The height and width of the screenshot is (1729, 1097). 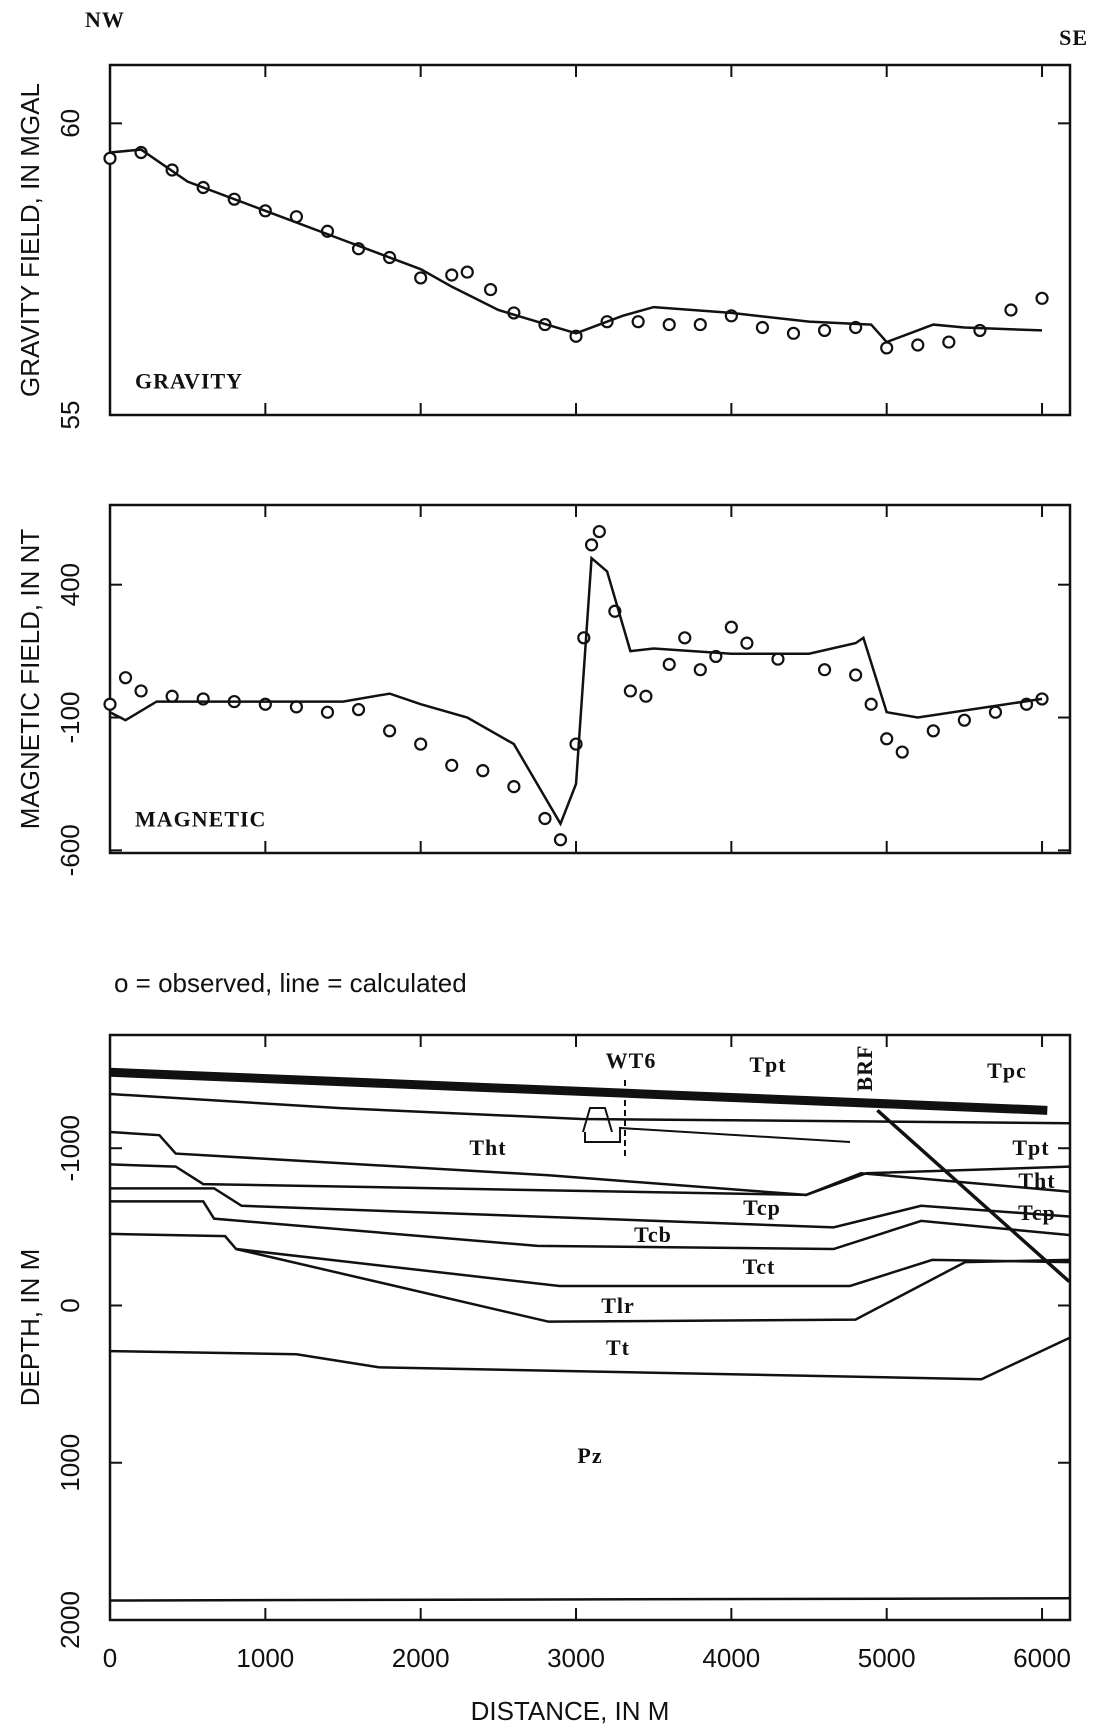 What do you see at coordinates (864, 1068) in the screenshot?
I see `unit-label: BRF` at bounding box center [864, 1068].